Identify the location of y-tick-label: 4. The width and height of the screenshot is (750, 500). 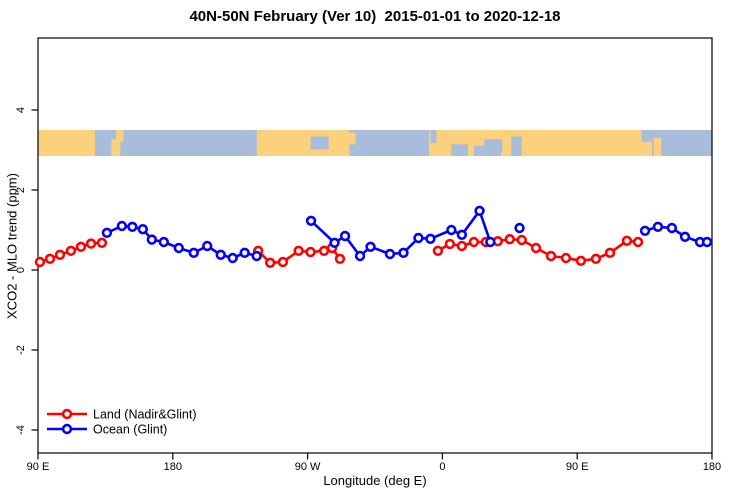
(21, 110).